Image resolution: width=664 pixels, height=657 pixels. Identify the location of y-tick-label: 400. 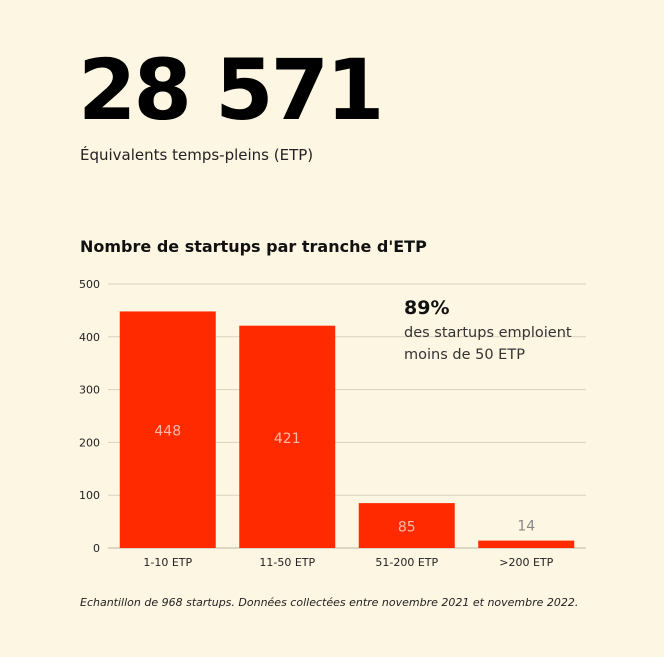
(89, 337).